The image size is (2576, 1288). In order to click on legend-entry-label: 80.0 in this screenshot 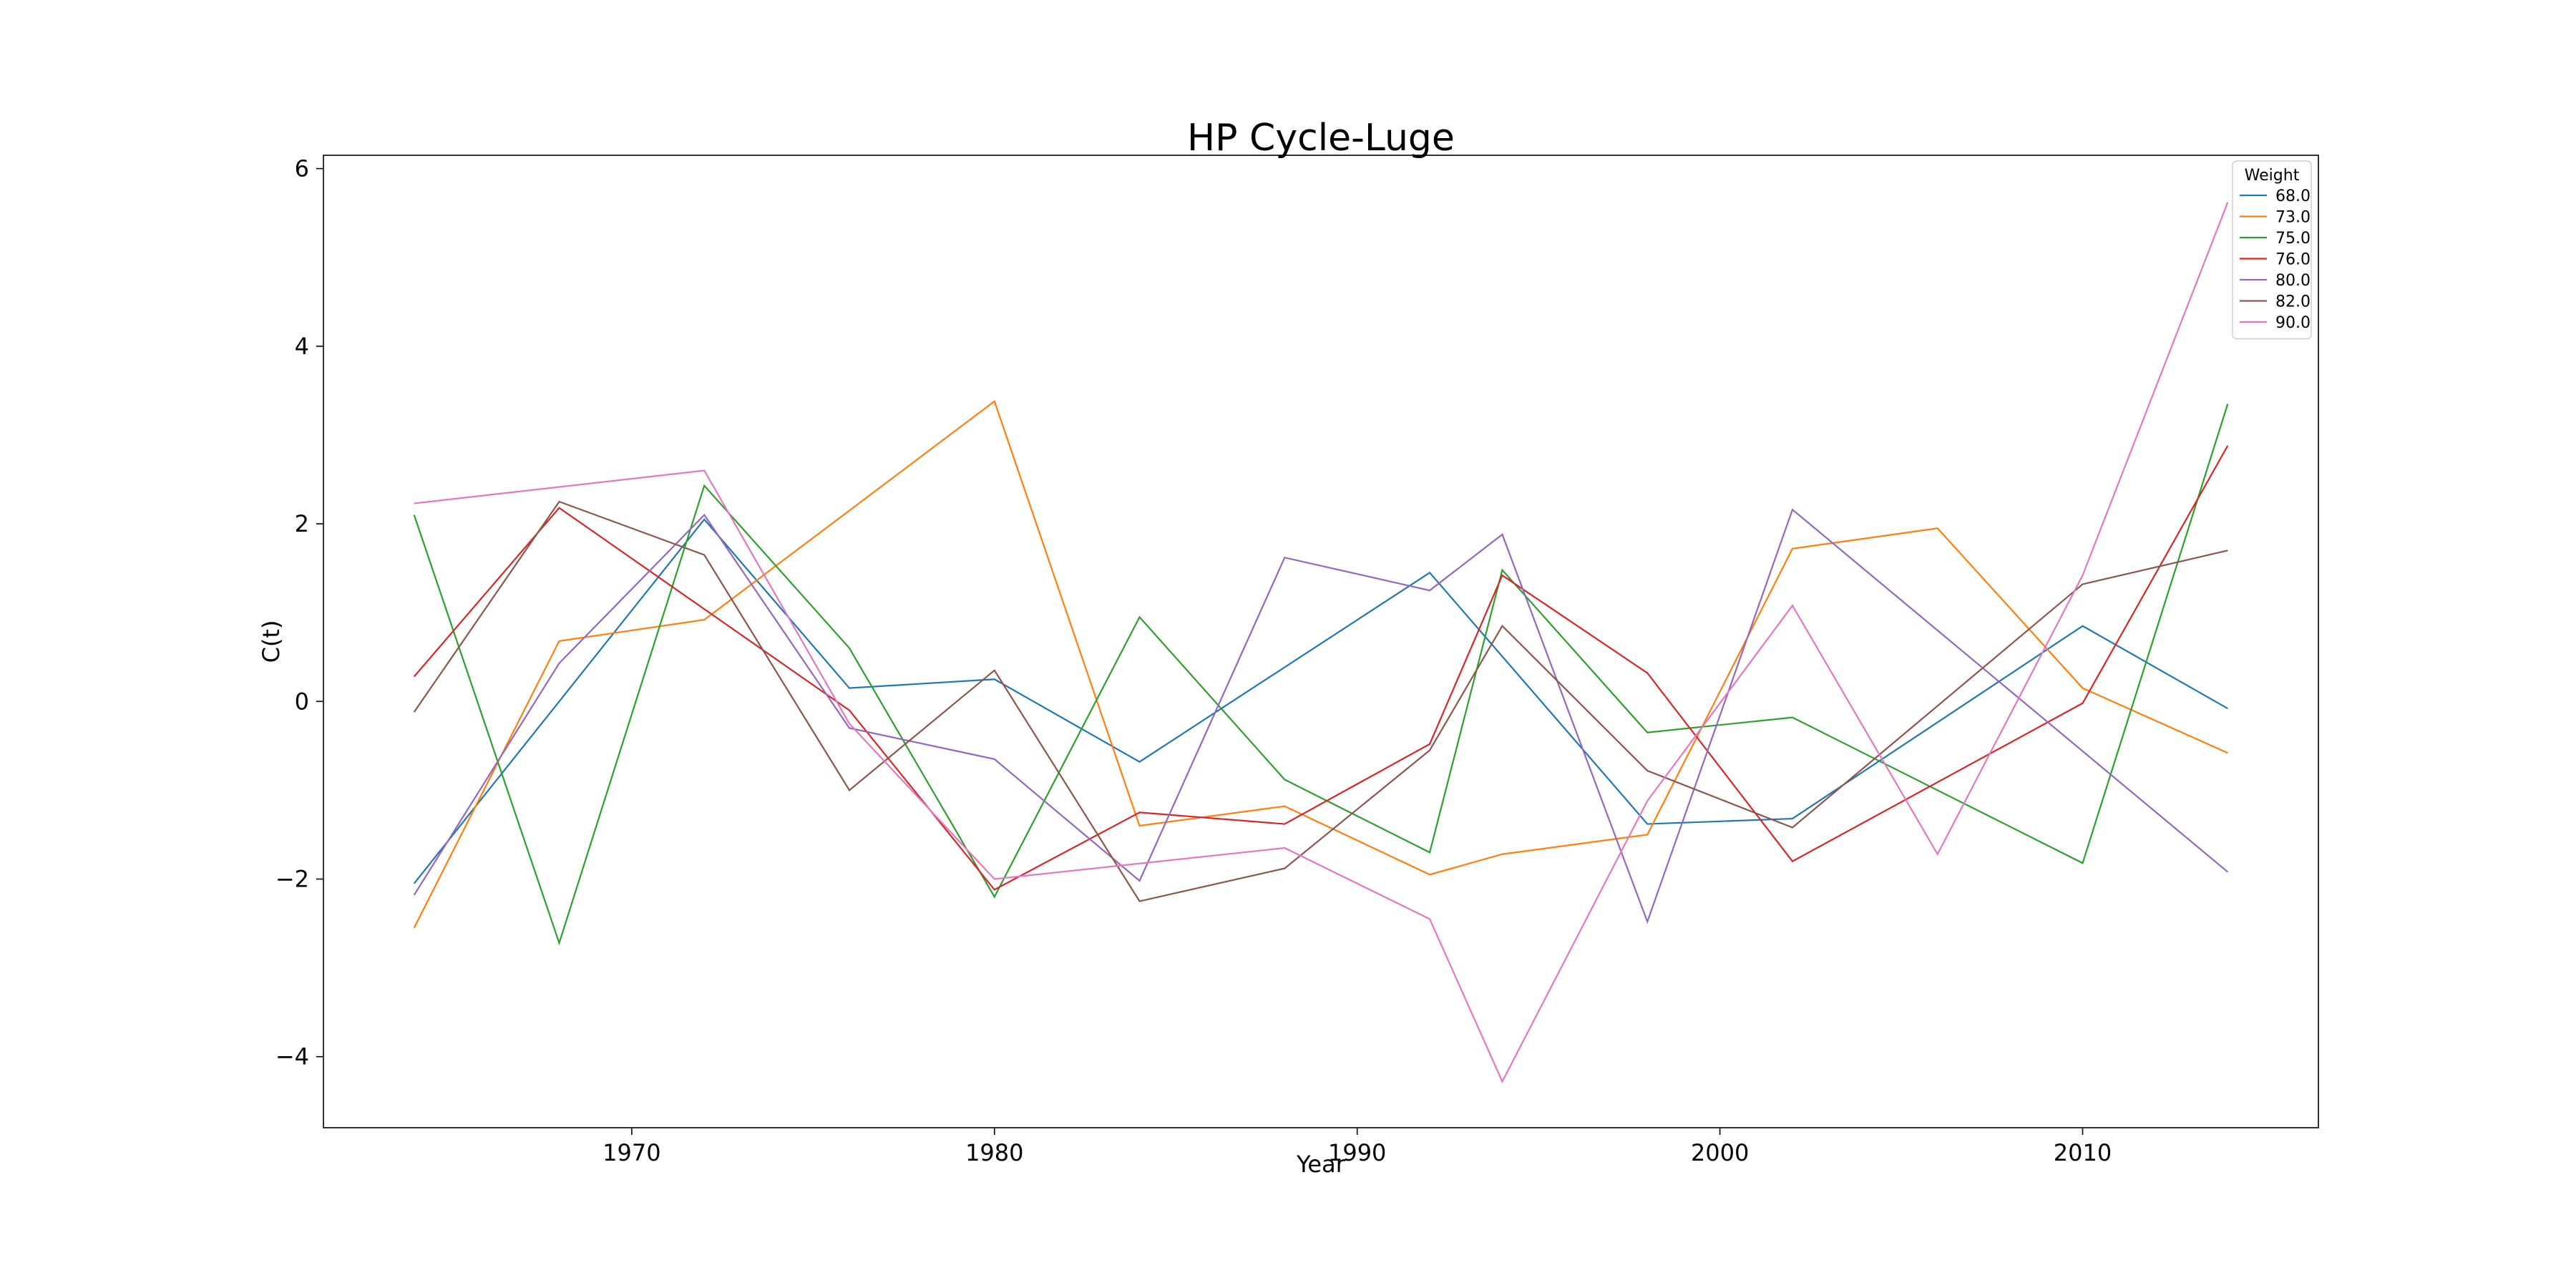, I will do `click(2293, 281)`.